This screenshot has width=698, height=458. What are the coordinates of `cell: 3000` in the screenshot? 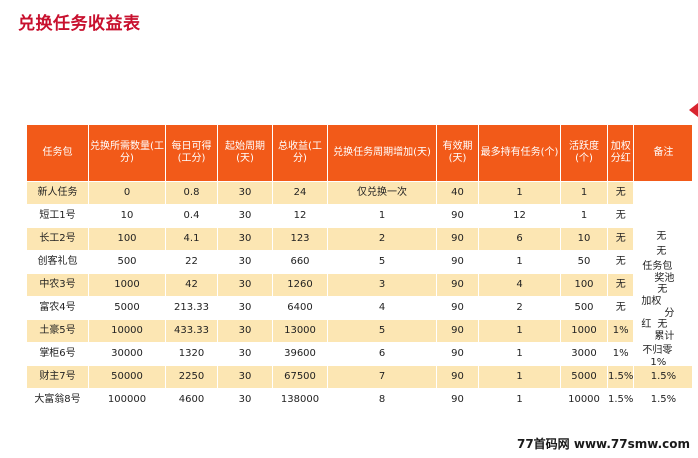 It's located at (584, 354).